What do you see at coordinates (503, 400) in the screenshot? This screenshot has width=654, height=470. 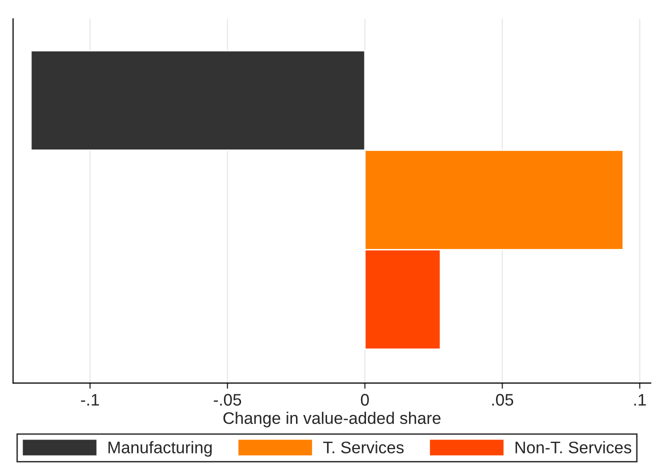 I see `x-tick-label: .05` at bounding box center [503, 400].